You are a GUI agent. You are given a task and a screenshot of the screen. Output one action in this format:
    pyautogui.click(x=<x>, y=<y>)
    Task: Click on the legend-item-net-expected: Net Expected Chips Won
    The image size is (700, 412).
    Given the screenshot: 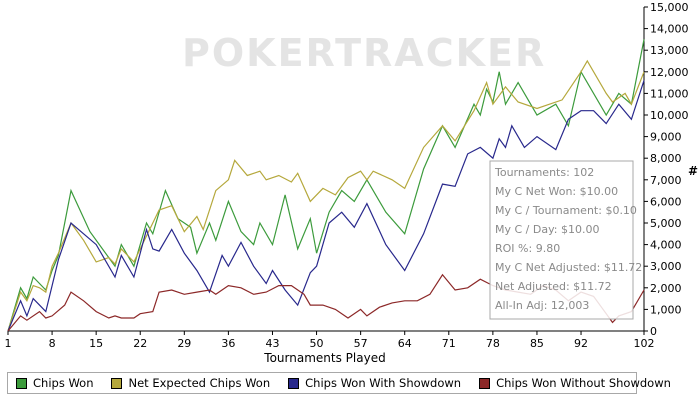 What is the action you would take?
    pyautogui.click(x=190, y=383)
    